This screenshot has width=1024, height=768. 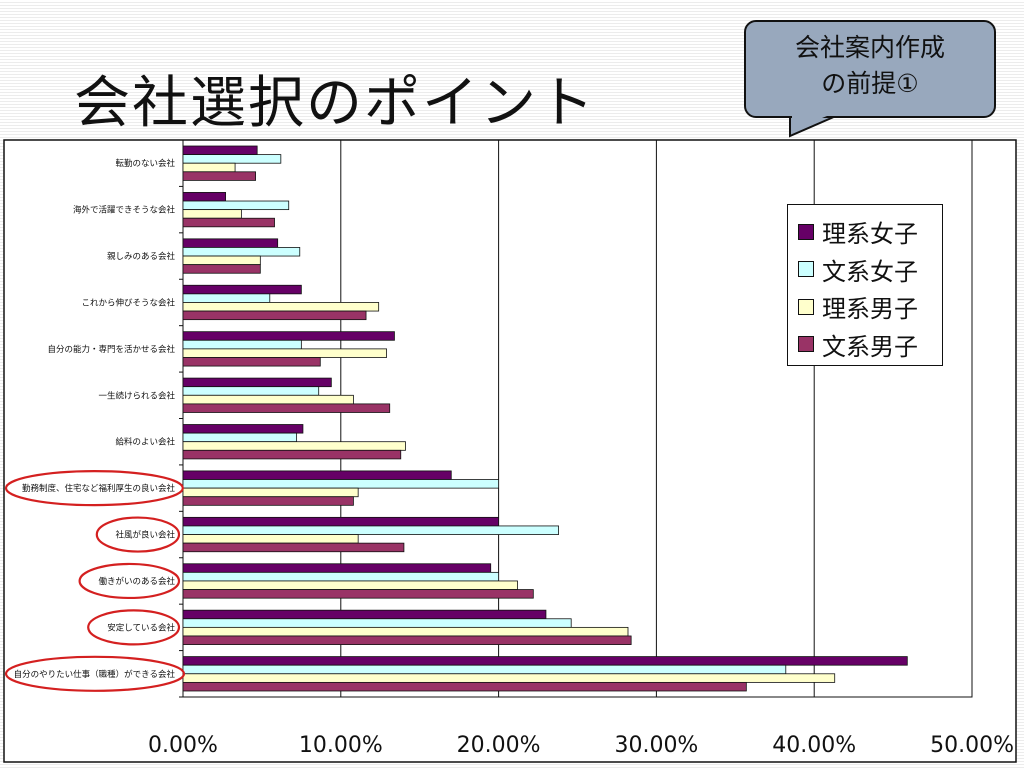 I want to click on legend-label-1: 文系女子, so click(x=870, y=271).